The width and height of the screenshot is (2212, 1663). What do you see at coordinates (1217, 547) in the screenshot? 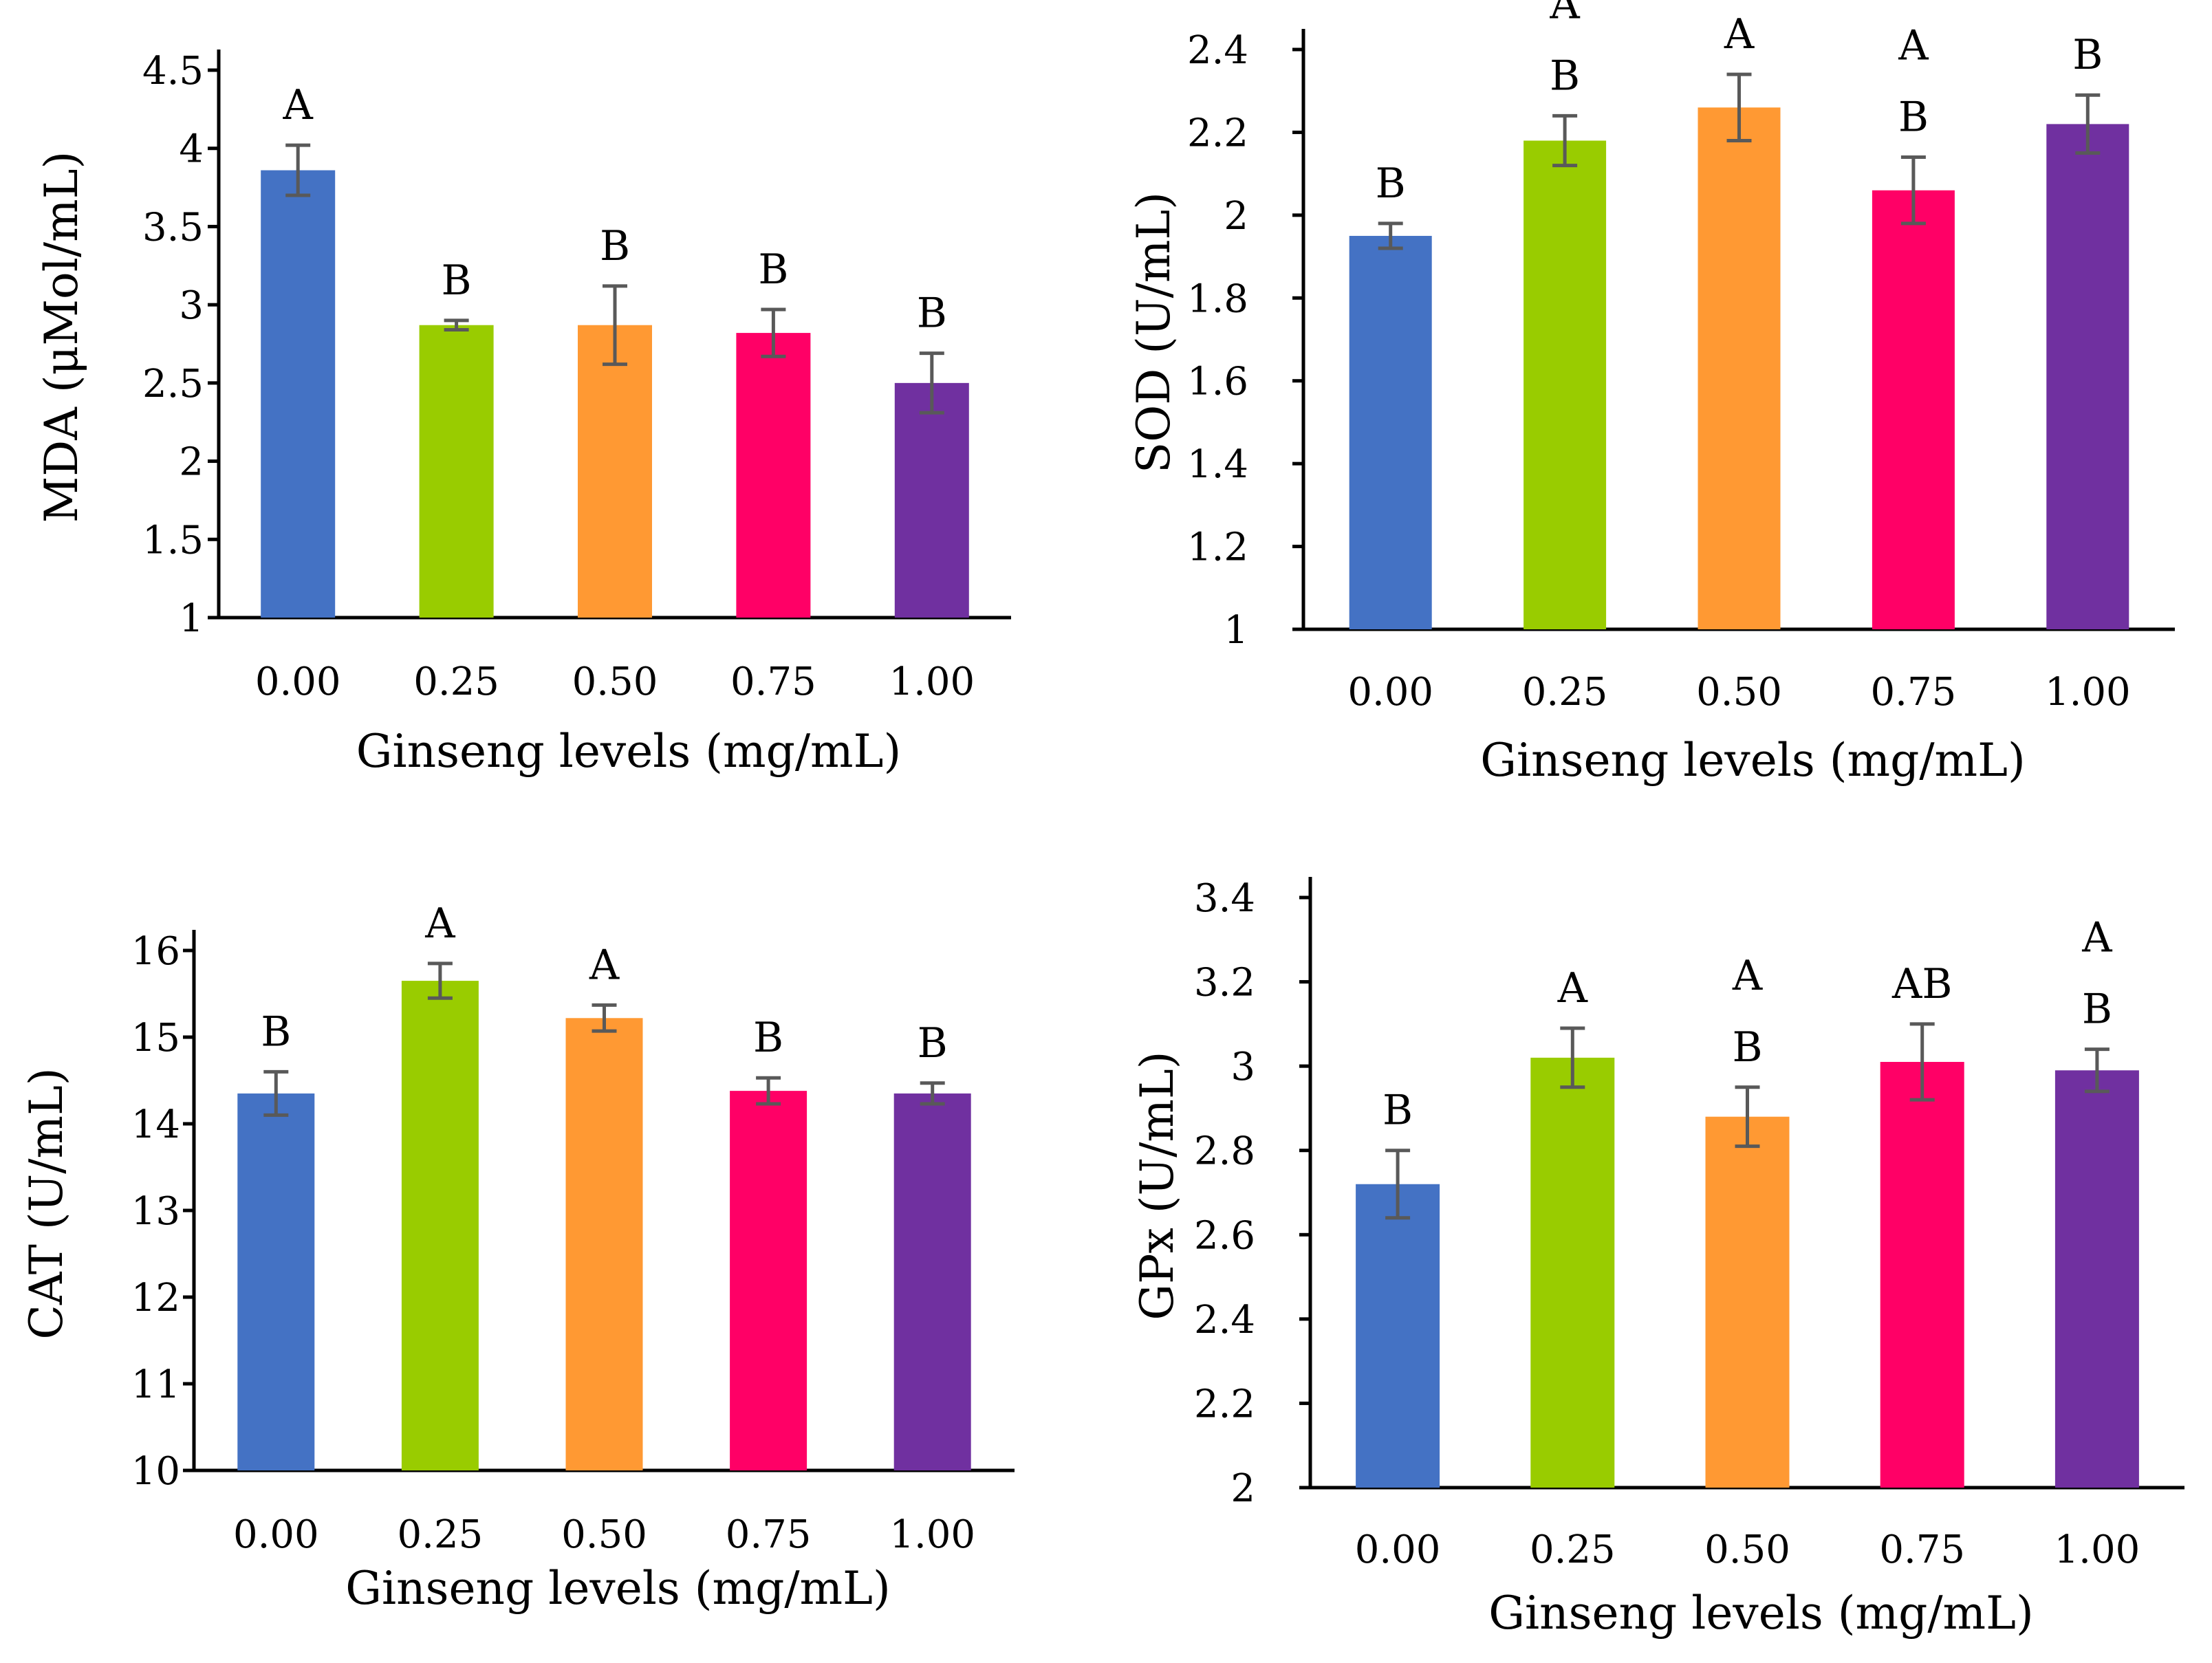
I see `y-tick-label: 1.2` at bounding box center [1217, 547].